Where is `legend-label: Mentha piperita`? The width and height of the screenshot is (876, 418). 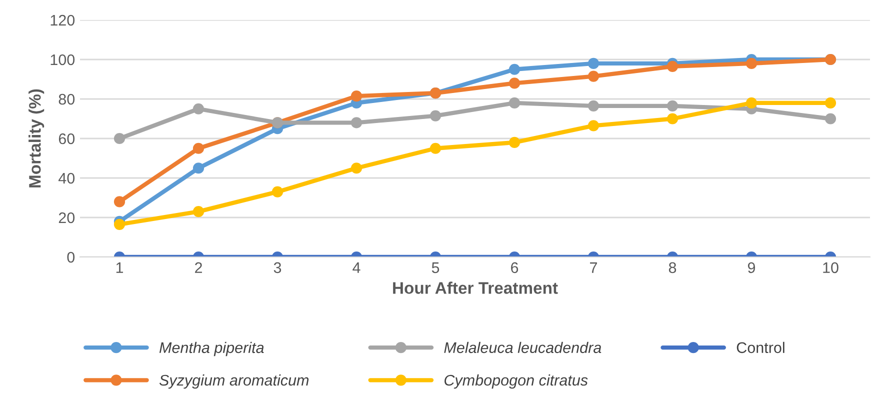 legend-label: Mentha piperita is located at coordinates (211, 349).